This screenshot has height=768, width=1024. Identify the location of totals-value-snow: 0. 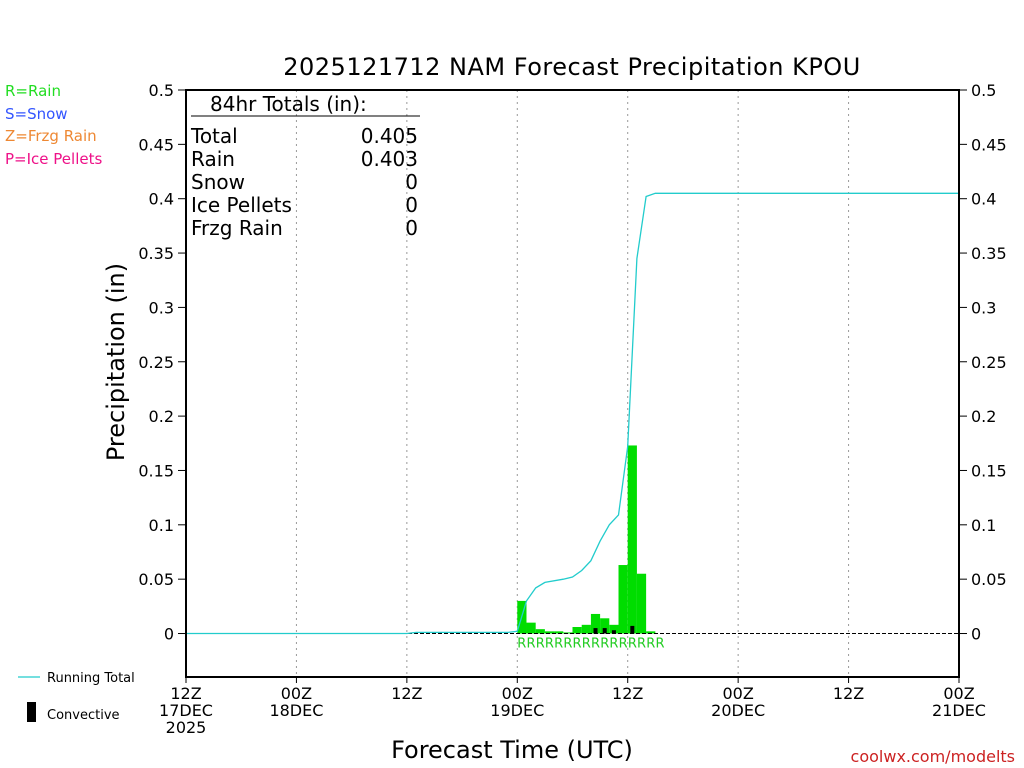
(411, 182).